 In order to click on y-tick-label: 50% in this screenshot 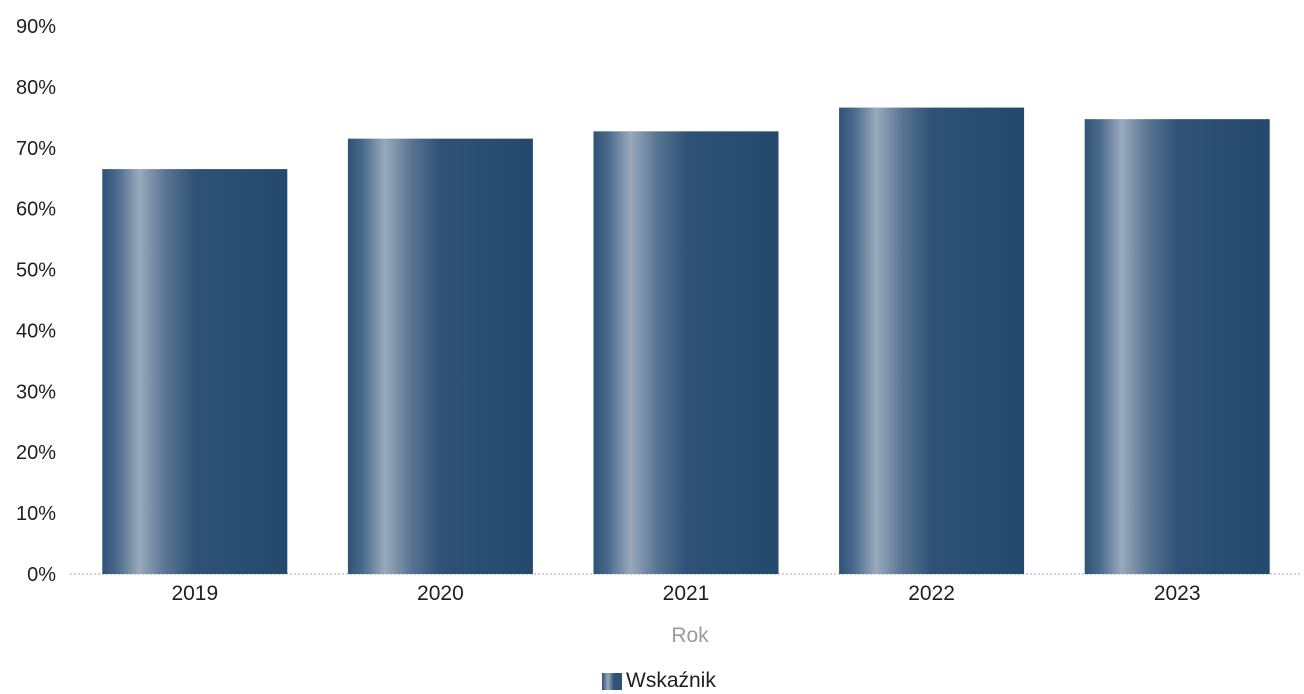, I will do `click(36, 271)`.